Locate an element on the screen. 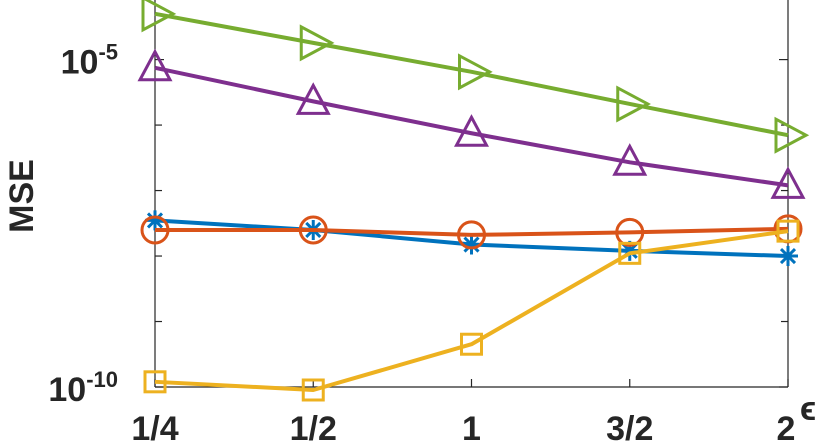 Image resolution: width=830 pixels, height=446 pixels. x-axis-label: ϵ is located at coordinates (808, 409).